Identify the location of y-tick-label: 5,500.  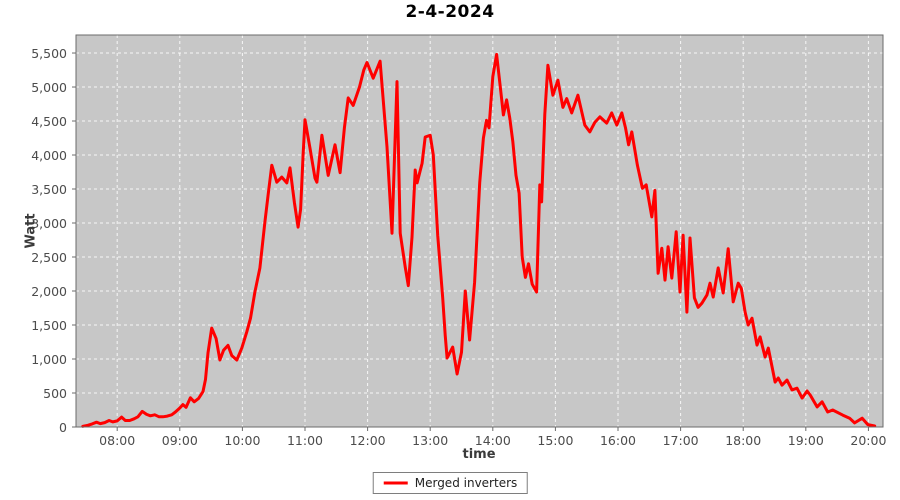
(49, 53).